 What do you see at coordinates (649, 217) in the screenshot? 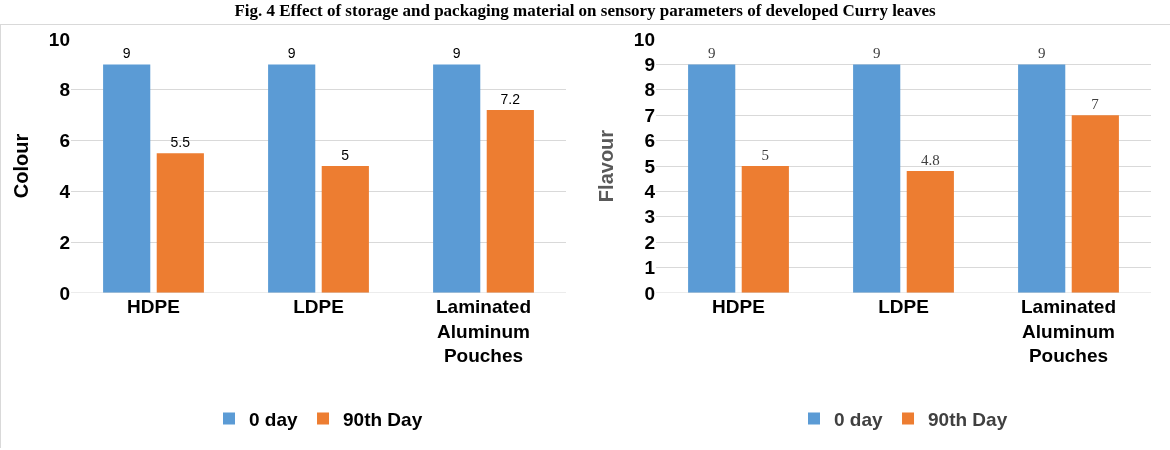
I see `y-tick-label: 3` at bounding box center [649, 217].